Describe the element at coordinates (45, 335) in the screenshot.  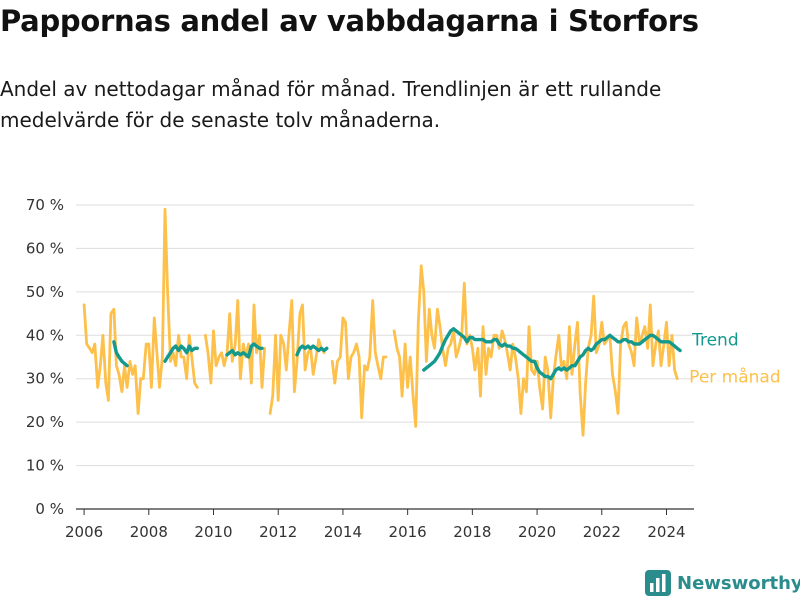
I see `y-tick-label: 40 %` at that location.